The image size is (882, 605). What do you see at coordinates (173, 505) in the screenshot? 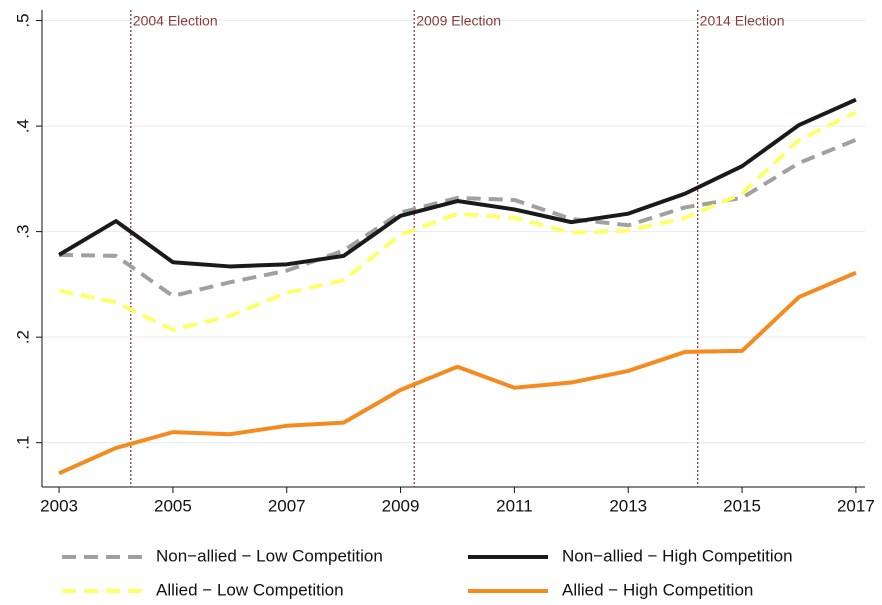
I see `x-tick-label: 2005` at bounding box center [173, 505].